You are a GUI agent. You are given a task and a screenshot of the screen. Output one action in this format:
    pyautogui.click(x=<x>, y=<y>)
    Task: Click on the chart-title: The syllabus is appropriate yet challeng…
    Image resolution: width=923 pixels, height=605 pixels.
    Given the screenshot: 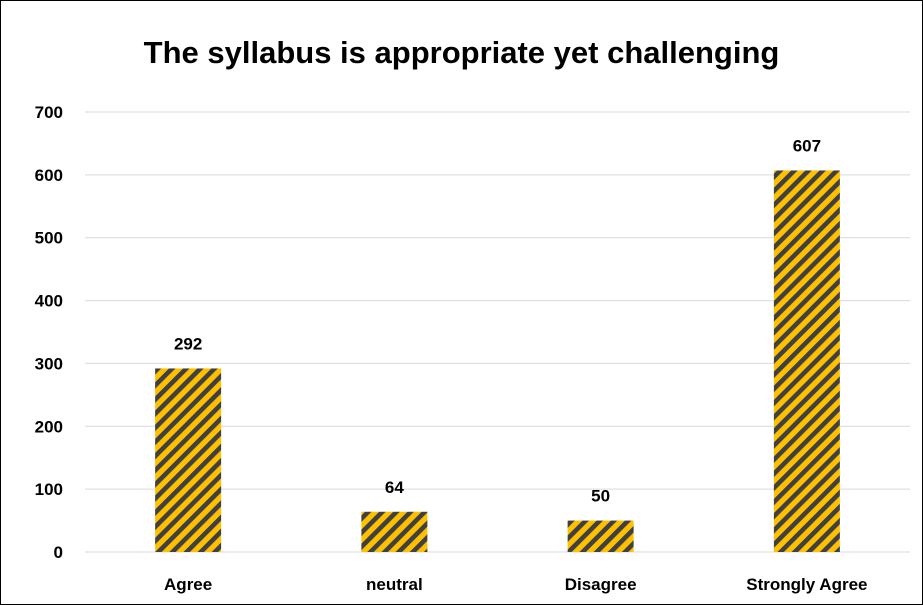 What is the action you would take?
    pyautogui.click(x=461, y=52)
    